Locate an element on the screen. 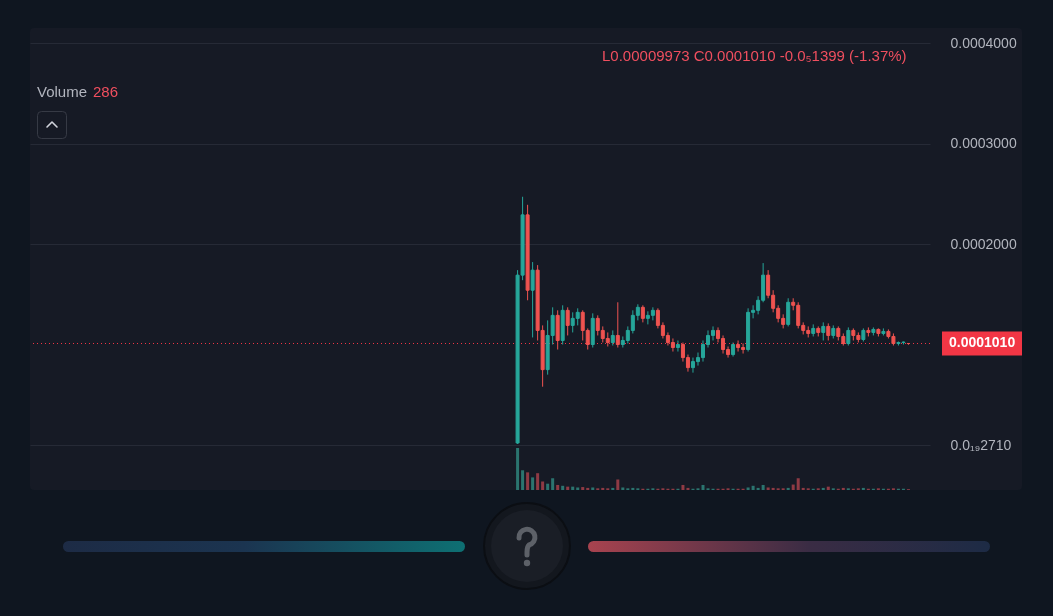 The image size is (1053, 616). annotation: L0.00009973 C0.0001010 -0.0₅1399 (-1.37%) is located at coordinates (754, 56).